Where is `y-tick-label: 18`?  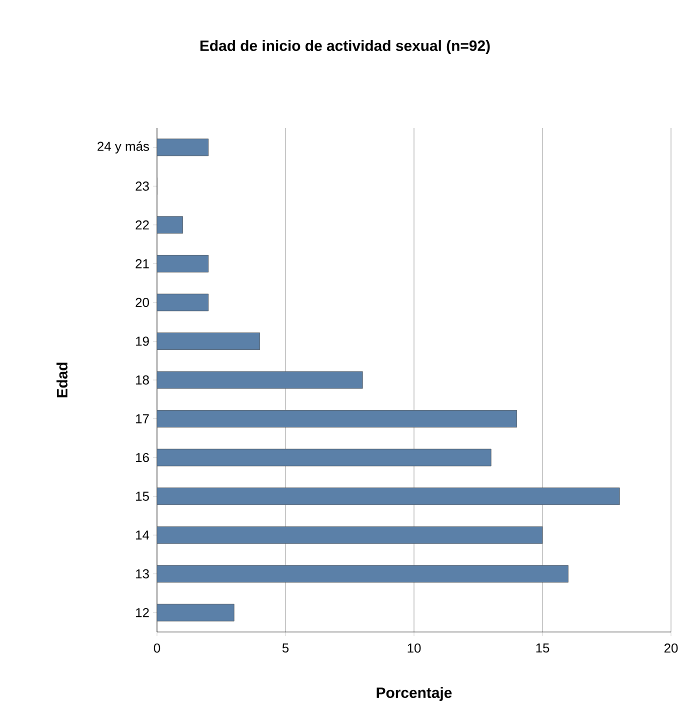
y-tick-label: 18 is located at coordinates (142, 380).